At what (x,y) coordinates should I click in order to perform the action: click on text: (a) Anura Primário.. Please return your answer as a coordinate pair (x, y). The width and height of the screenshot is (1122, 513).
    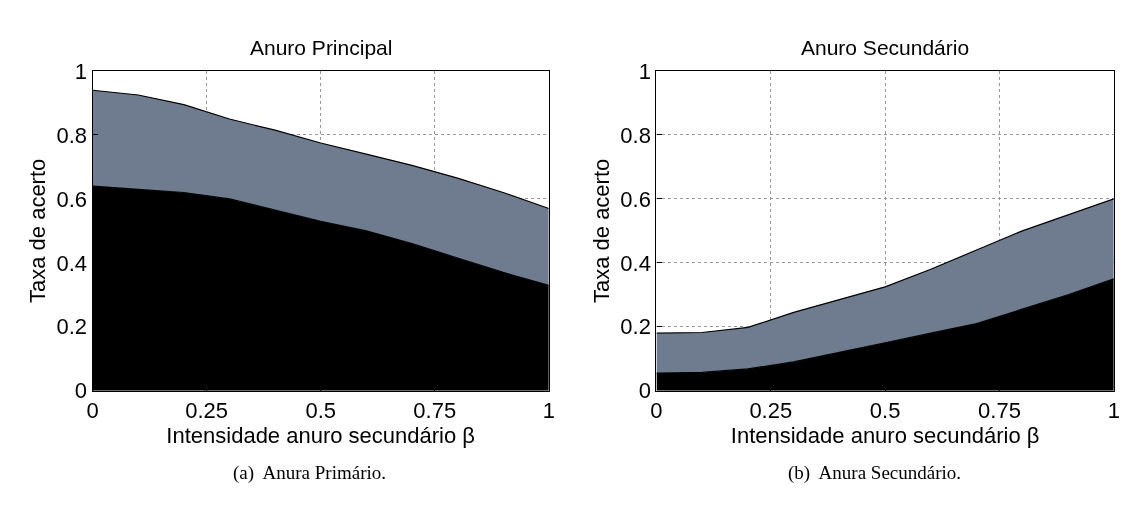
    Looking at the image, I should click on (310, 473).